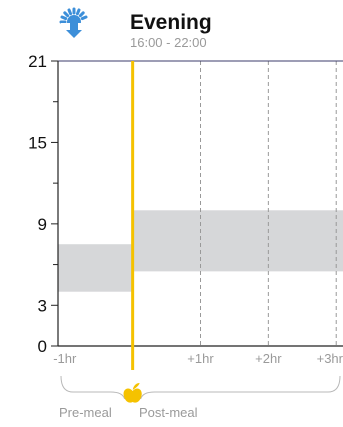 This screenshot has height=427, width=343. I want to click on y-tick-label: 9, so click(42, 224).